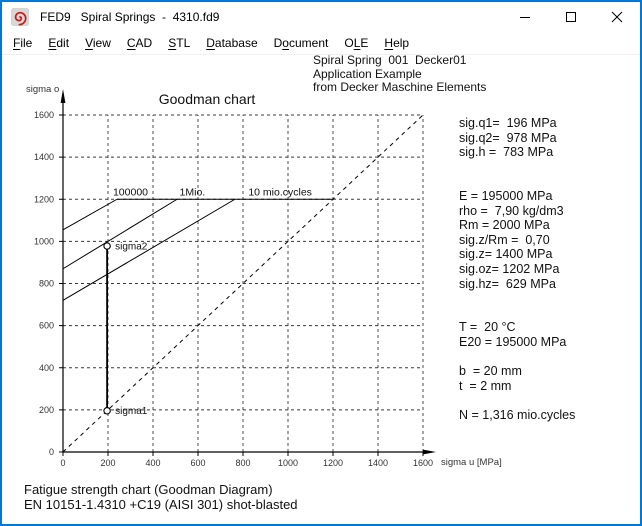 The height and width of the screenshot is (526, 642). Describe the element at coordinates (62, 463) in the screenshot. I see `x-tick-label: 0` at that location.